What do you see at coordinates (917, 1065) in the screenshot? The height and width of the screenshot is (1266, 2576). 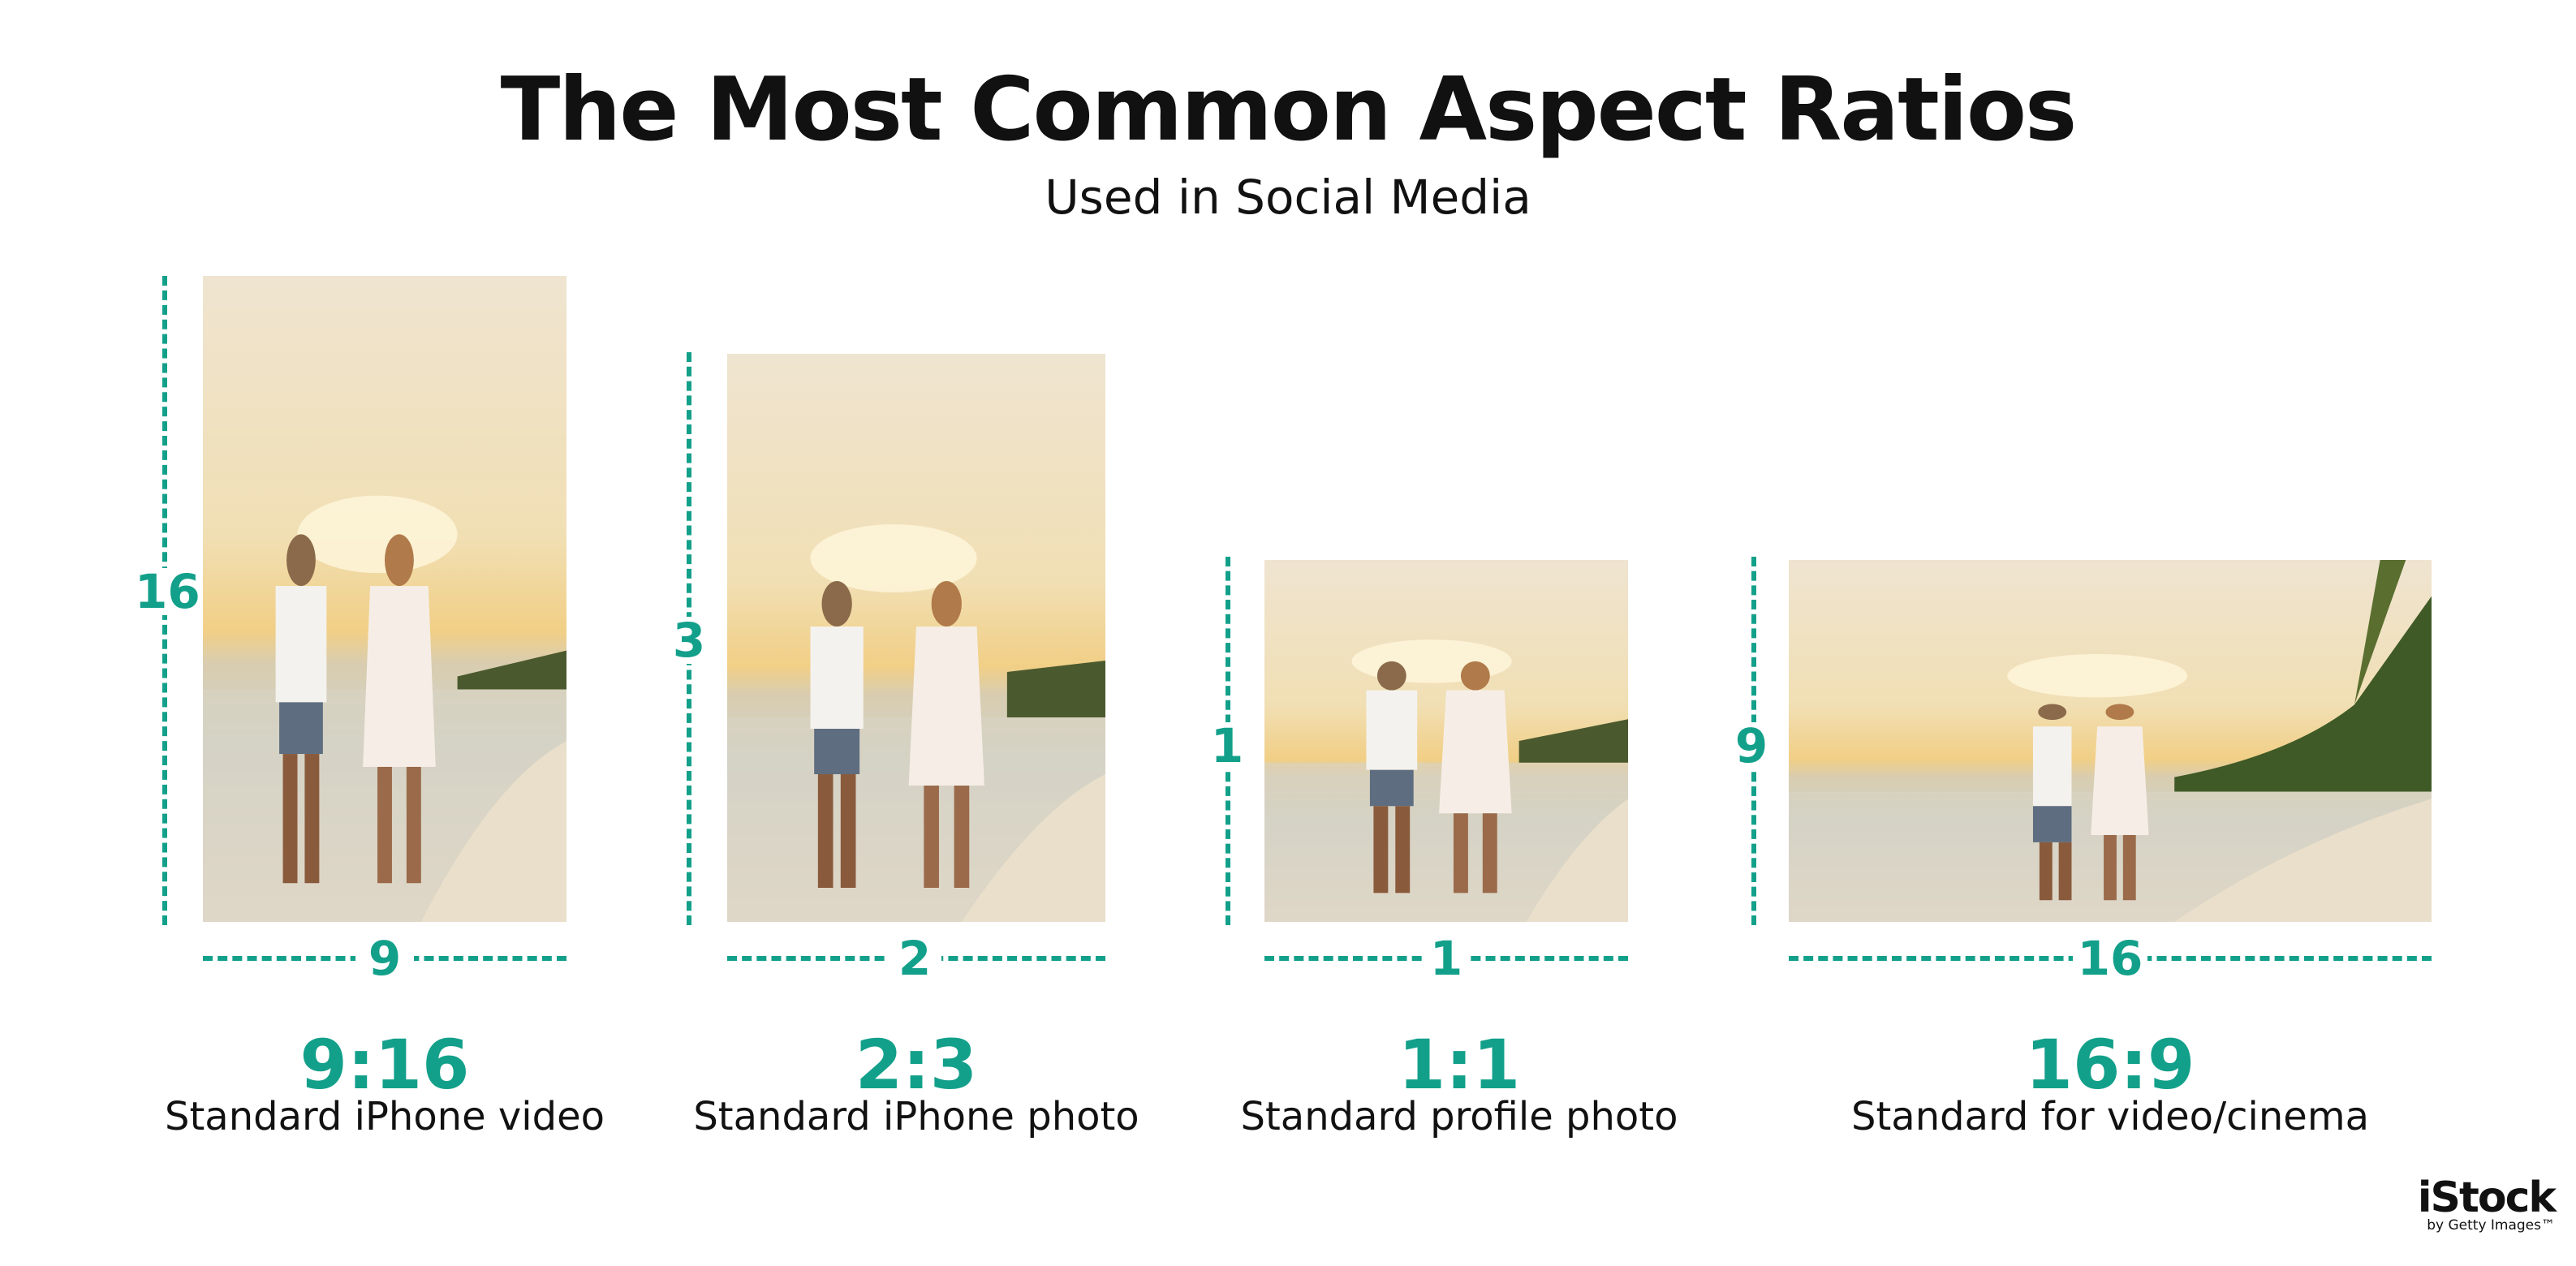 I see `ratio-label: 2:3` at bounding box center [917, 1065].